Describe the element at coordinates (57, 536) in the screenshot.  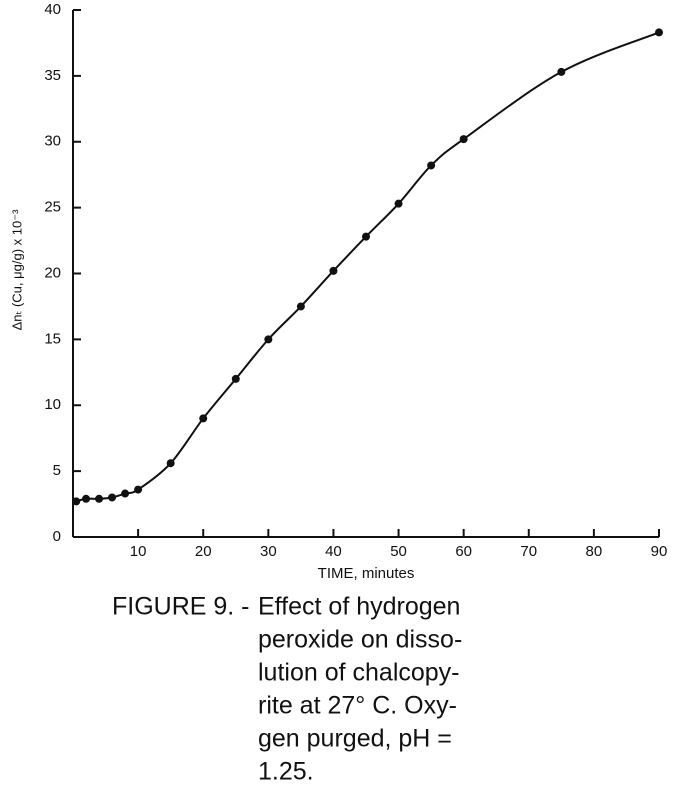
I see `y-tick-label: 0` at that location.